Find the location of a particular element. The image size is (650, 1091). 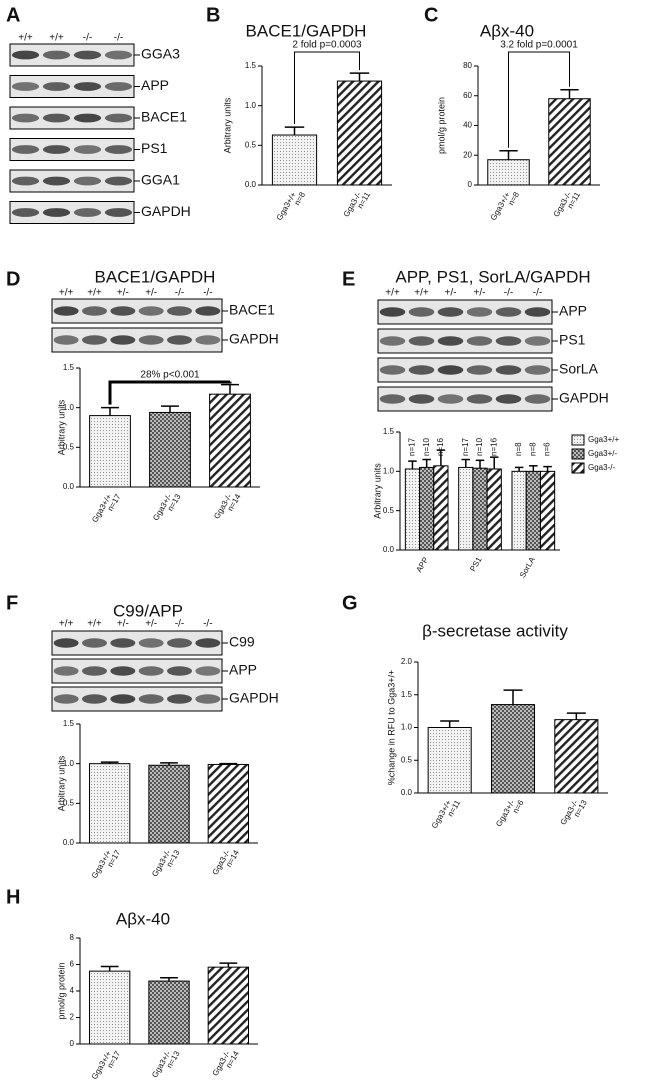

panel-label: B is located at coordinates (213, 15).